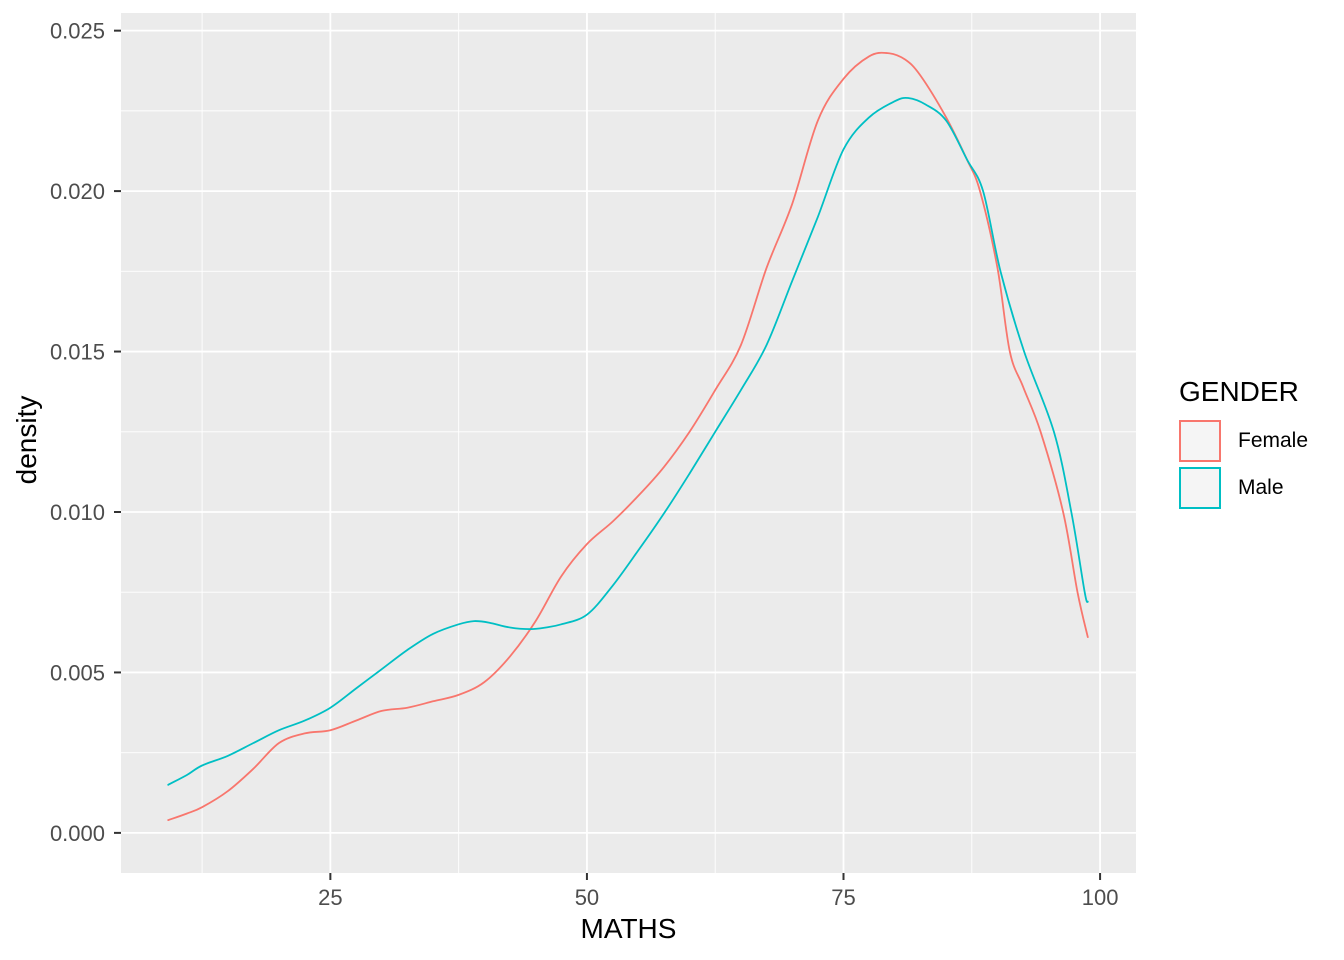  I want to click on legend-label-female: Female, so click(1273, 440).